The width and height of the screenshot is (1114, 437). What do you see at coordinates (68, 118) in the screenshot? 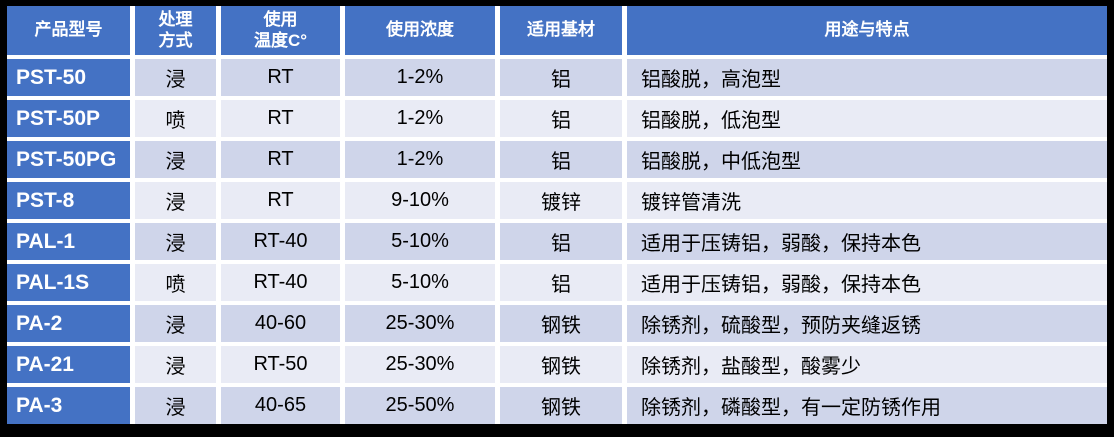
I see `cell-model: PST-50P` at bounding box center [68, 118].